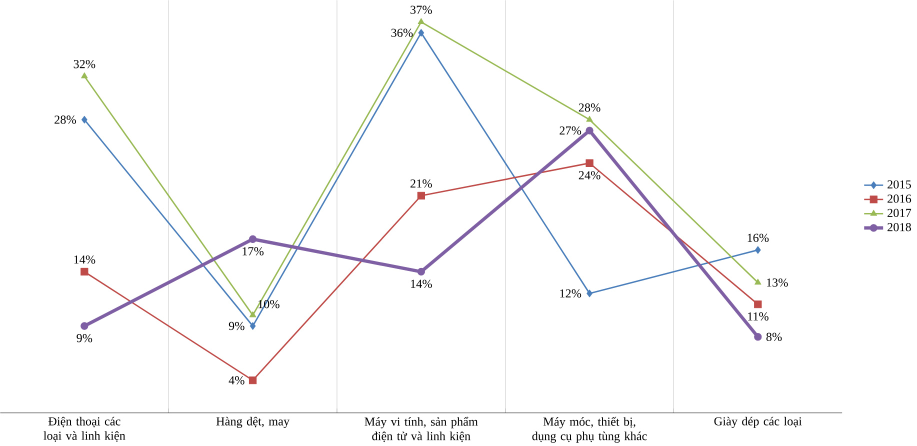 The height and width of the screenshot is (446, 917). What do you see at coordinates (85, 64) in the screenshot?
I see `data-label: 32%` at bounding box center [85, 64].